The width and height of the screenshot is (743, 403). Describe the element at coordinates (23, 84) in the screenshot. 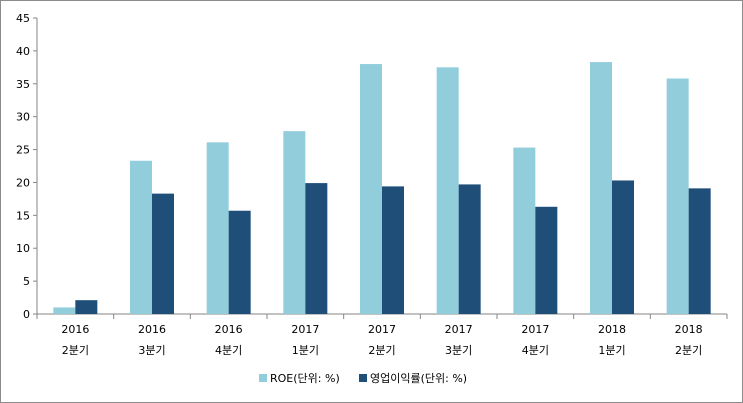

I see `y-tick-label: 35` at that location.